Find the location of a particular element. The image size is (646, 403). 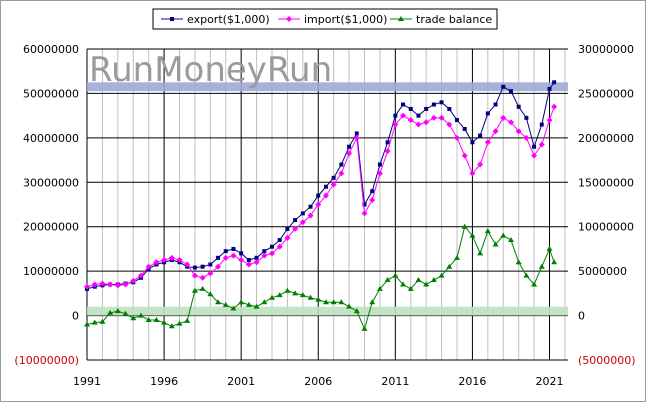

y-left-tick-label: 60000000 is located at coordinates (51, 49).